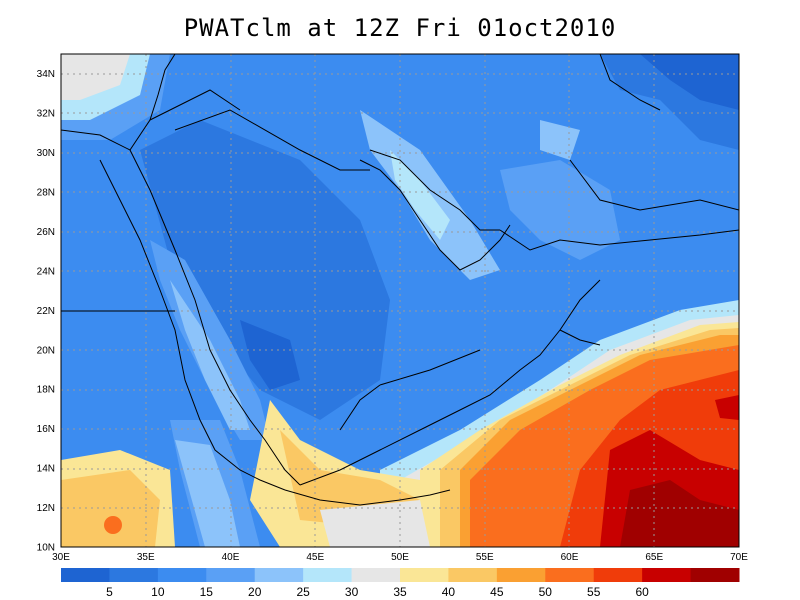 The height and width of the screenshot is (600, 800). Describe the element at coordinates (352, 592) in the screenshot. I see `colorbar-label: 30` at that location.